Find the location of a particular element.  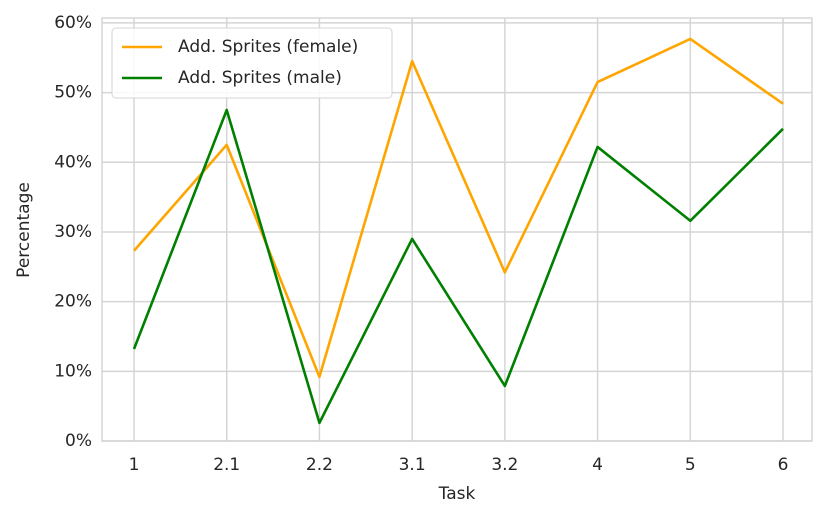

x-tick-label: 3.1 is located at coordinates (412, 465).